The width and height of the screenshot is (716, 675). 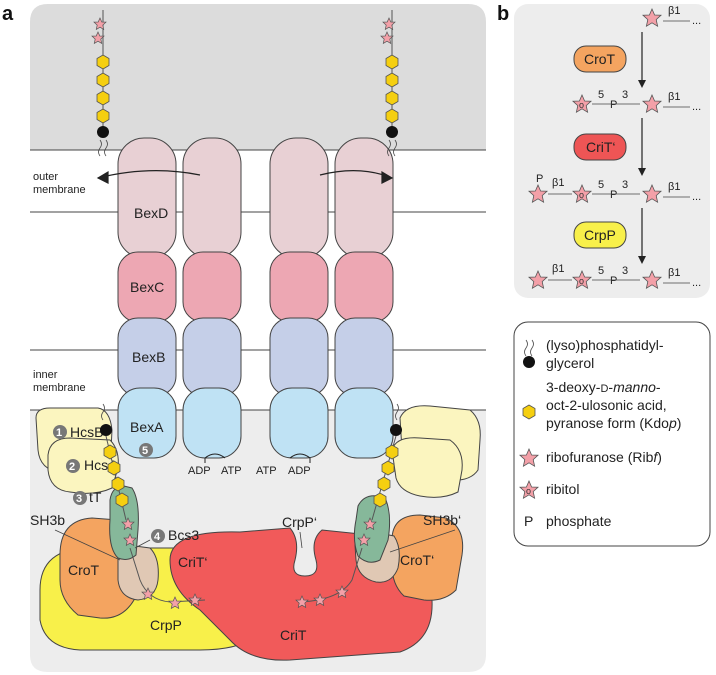 I want to click on badge-4: 4, so click(x=157, y=537).